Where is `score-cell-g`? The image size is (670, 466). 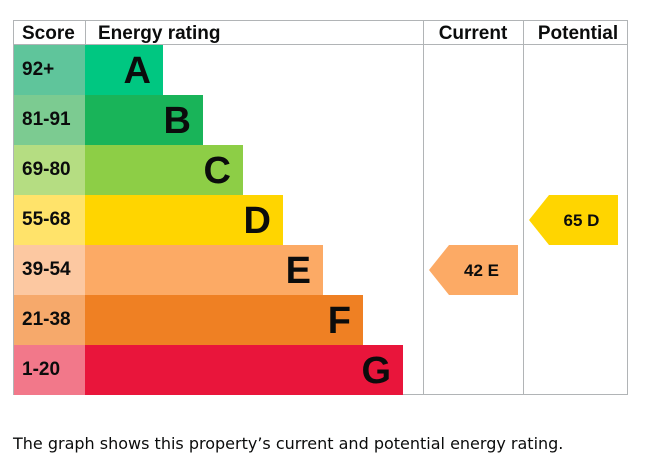
score-cell-g is located at coordinates (49, 370).